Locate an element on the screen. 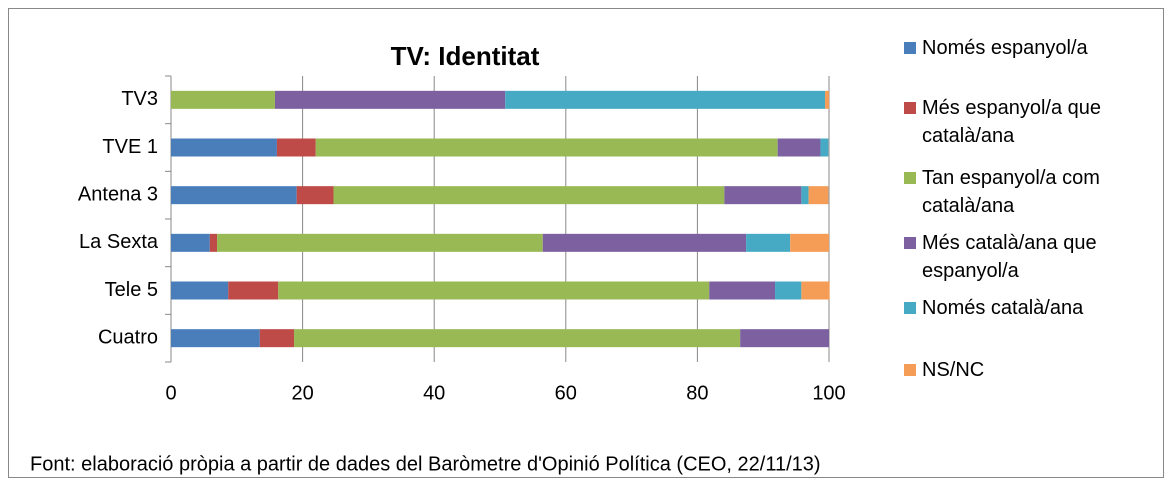 The height and width of the screenshot is (479, 1172). legend-item: Més català/ana que espanyol/a is located at coordinates (1029, 257).